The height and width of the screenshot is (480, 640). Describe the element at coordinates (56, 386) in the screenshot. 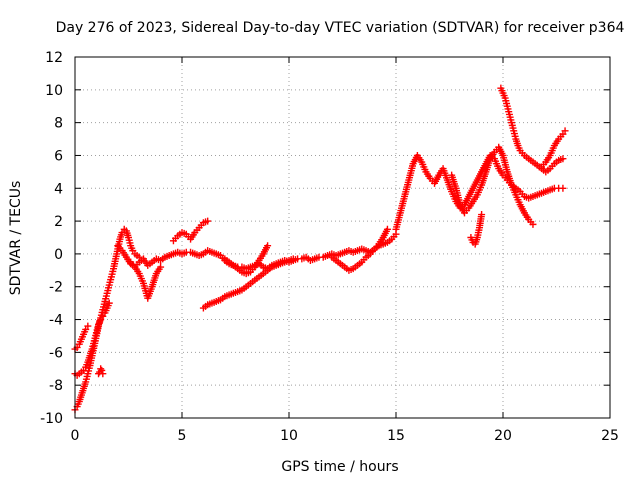

I see `y-tick-label: -8` at that location.